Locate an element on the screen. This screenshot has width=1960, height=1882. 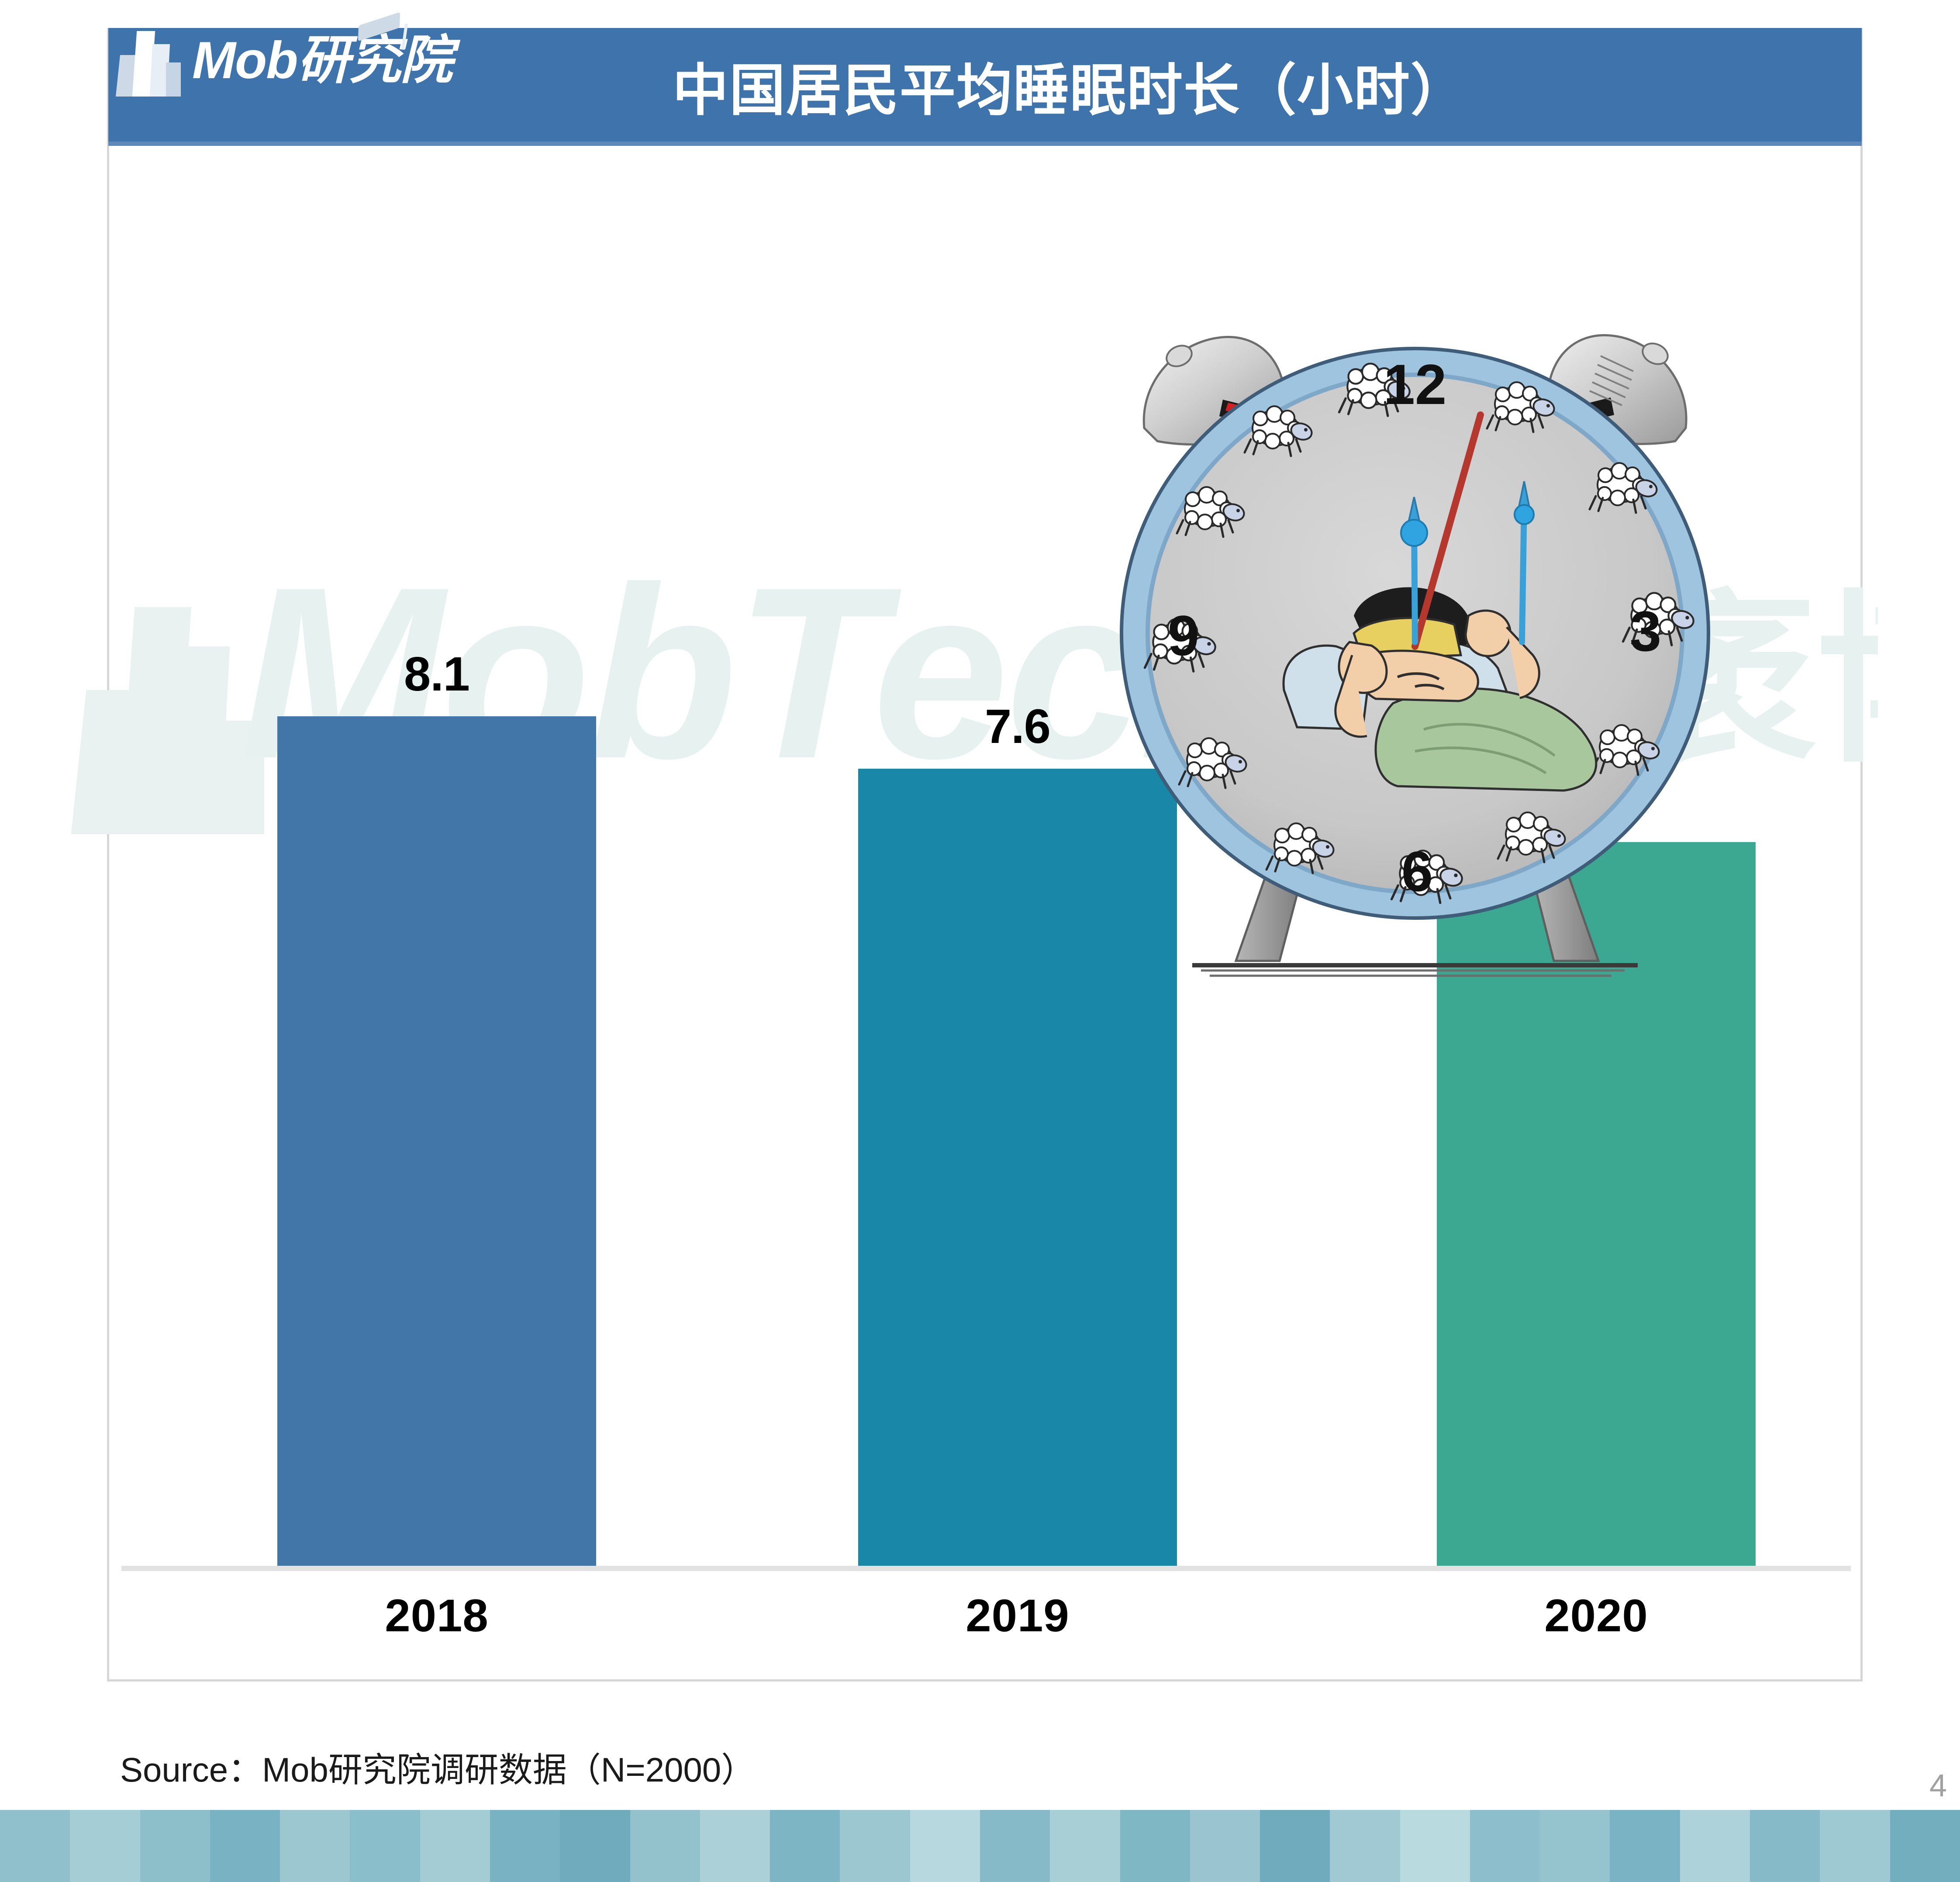
header-band is located at coordinates (985, 87).